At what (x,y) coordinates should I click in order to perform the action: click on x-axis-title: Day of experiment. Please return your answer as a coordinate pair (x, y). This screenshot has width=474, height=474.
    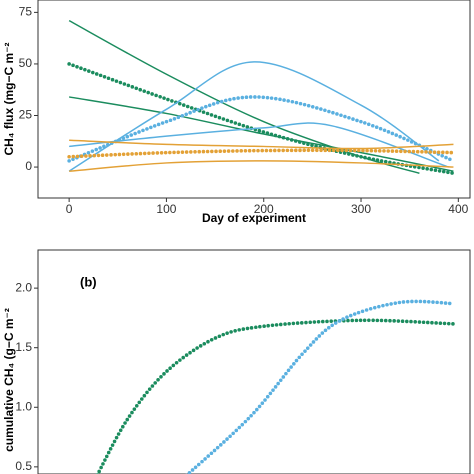
    Looking at the image, I should click on (254, 218).